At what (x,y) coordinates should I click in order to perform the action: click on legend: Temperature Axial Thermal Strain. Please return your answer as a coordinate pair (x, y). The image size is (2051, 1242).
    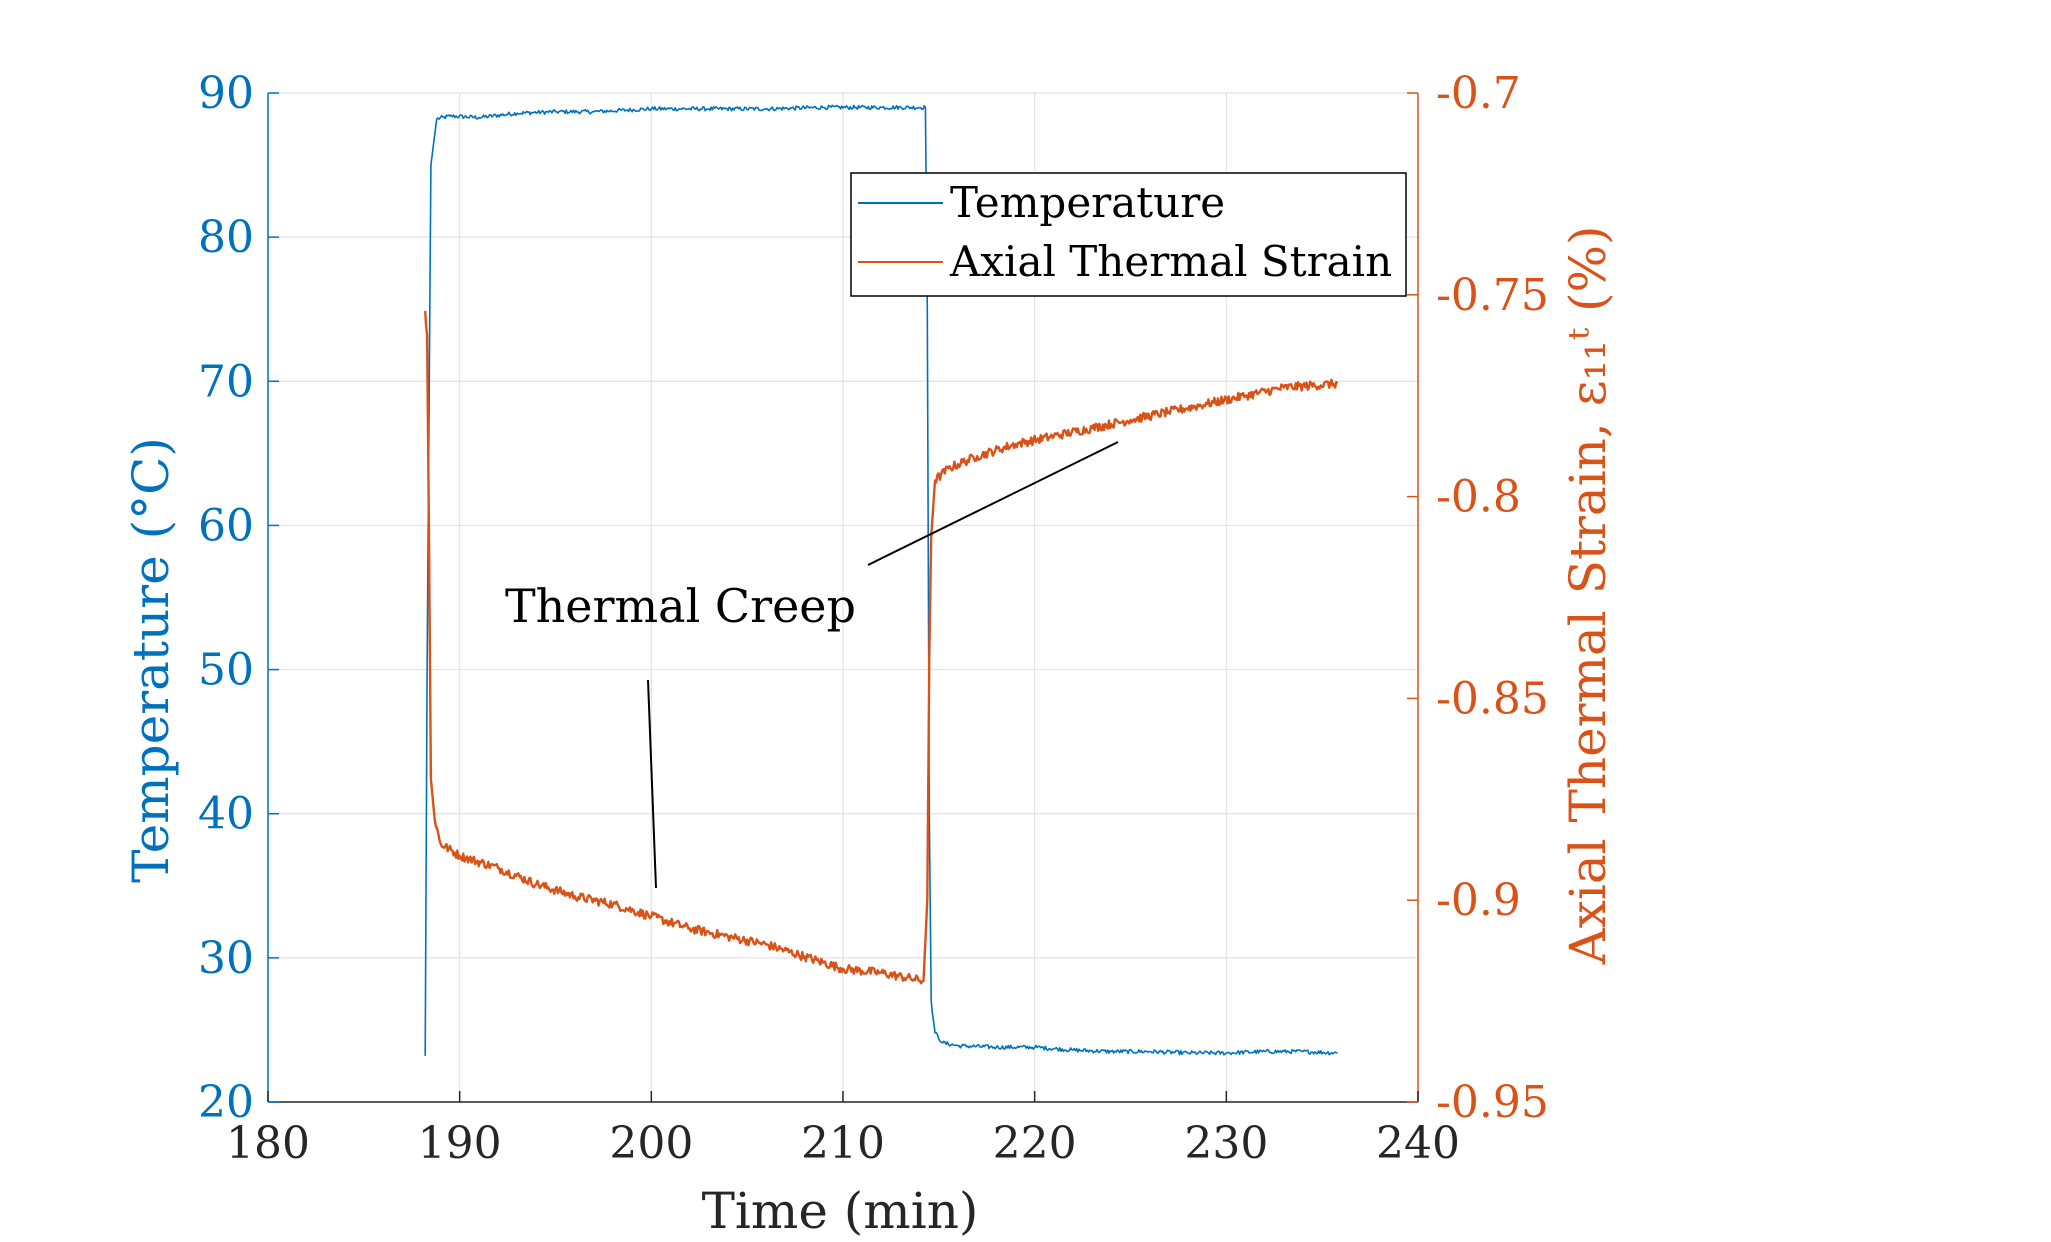
    Looking at the image, I should click on (1128, 234).